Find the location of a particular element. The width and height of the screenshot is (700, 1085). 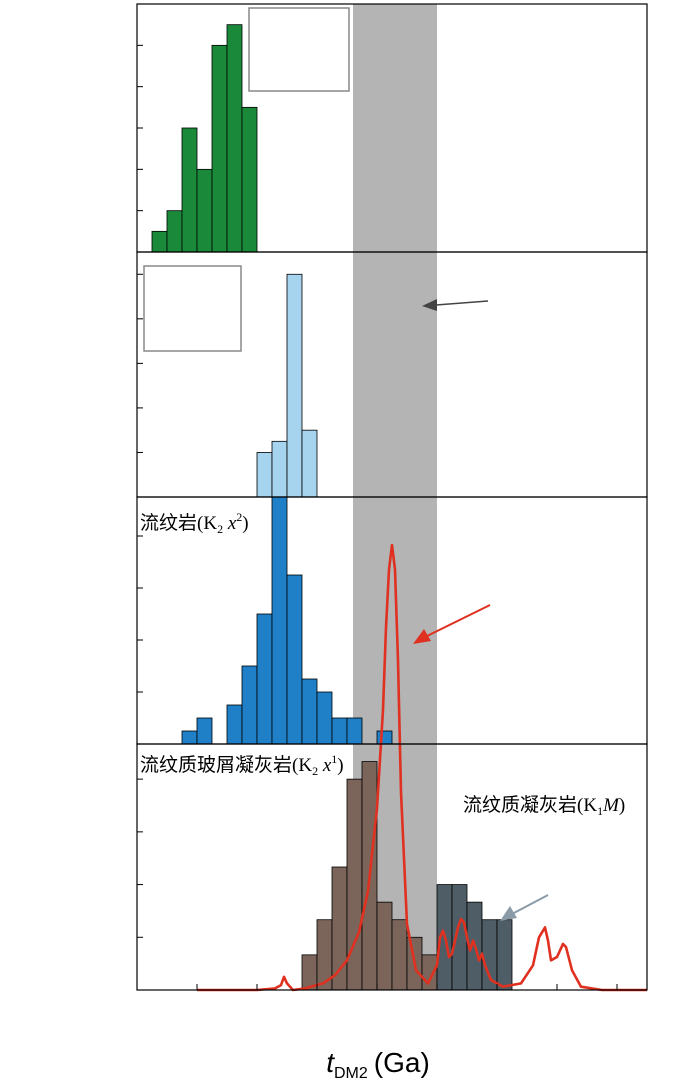

x-axis-title: tDM2 (Ga) is located at coordinates (378, 1064).